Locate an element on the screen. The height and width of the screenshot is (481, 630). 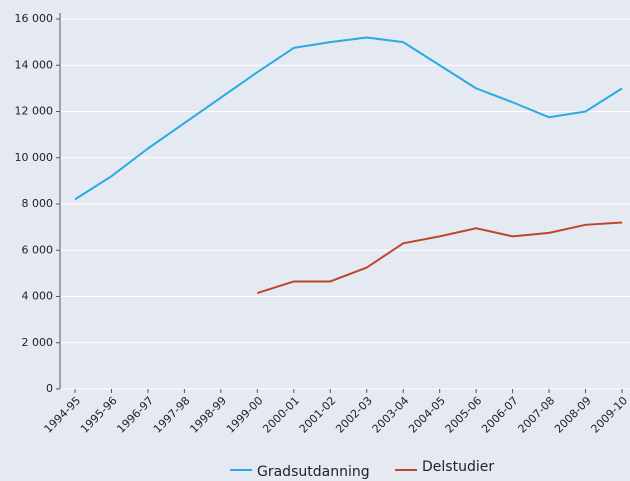
y-tick-label: 0 is located at coordinates (49, 388).